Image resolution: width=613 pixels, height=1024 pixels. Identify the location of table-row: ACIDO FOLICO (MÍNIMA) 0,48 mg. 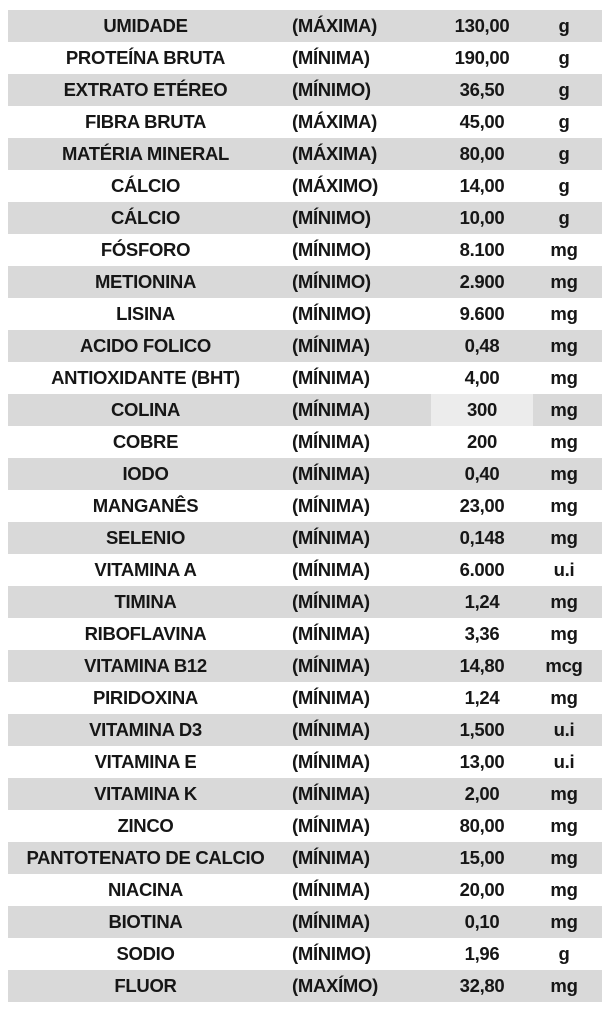
(305, 346).